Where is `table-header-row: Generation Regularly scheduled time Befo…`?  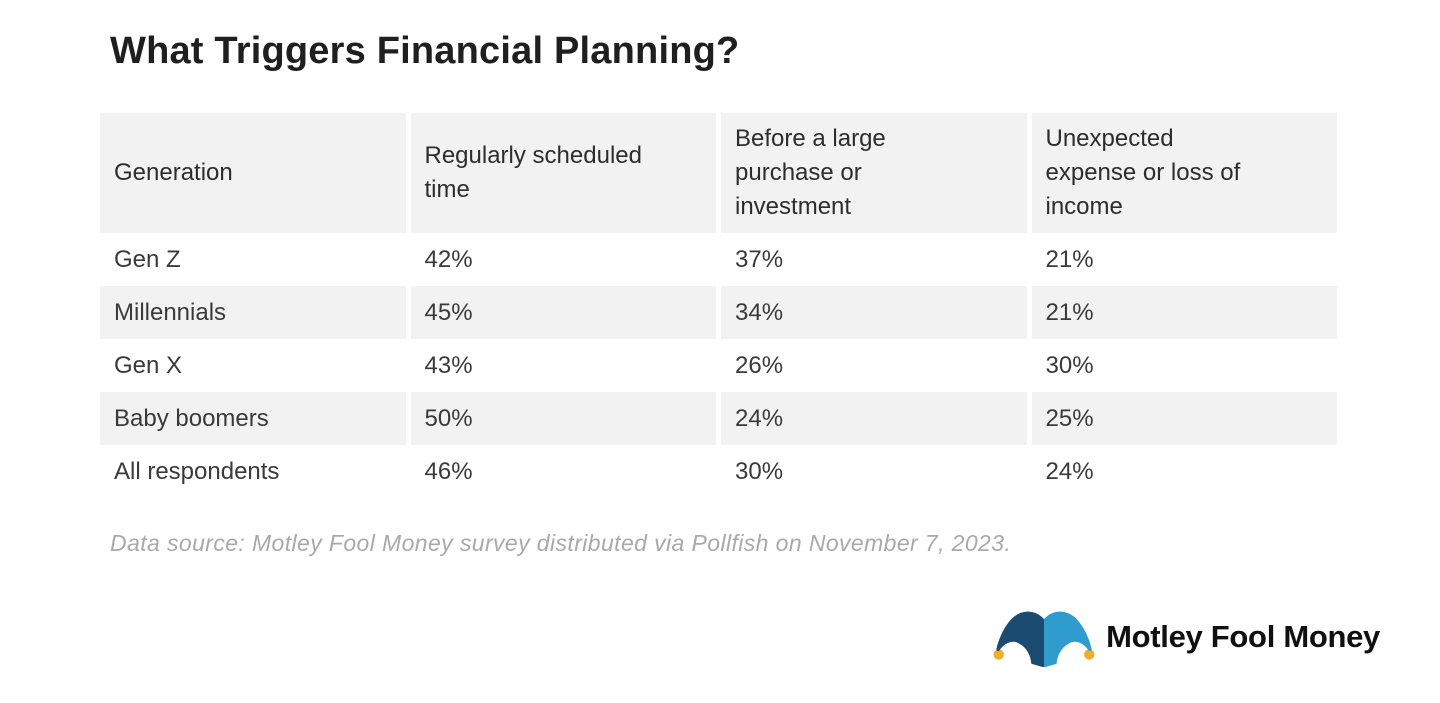 table-header-row: Generation Regularly scheduled time Befo… is located at coordinates (718, 173).